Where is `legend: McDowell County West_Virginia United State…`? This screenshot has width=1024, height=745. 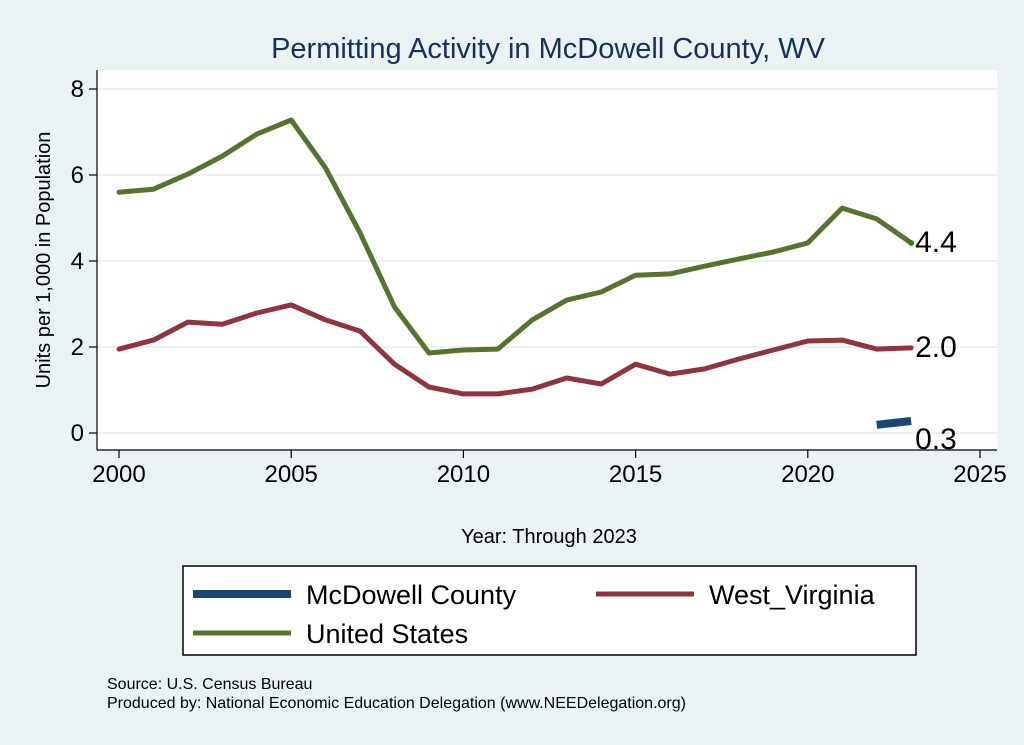
legend: McDowell County West_Virginia United State… is located at coordinates (549, 610).